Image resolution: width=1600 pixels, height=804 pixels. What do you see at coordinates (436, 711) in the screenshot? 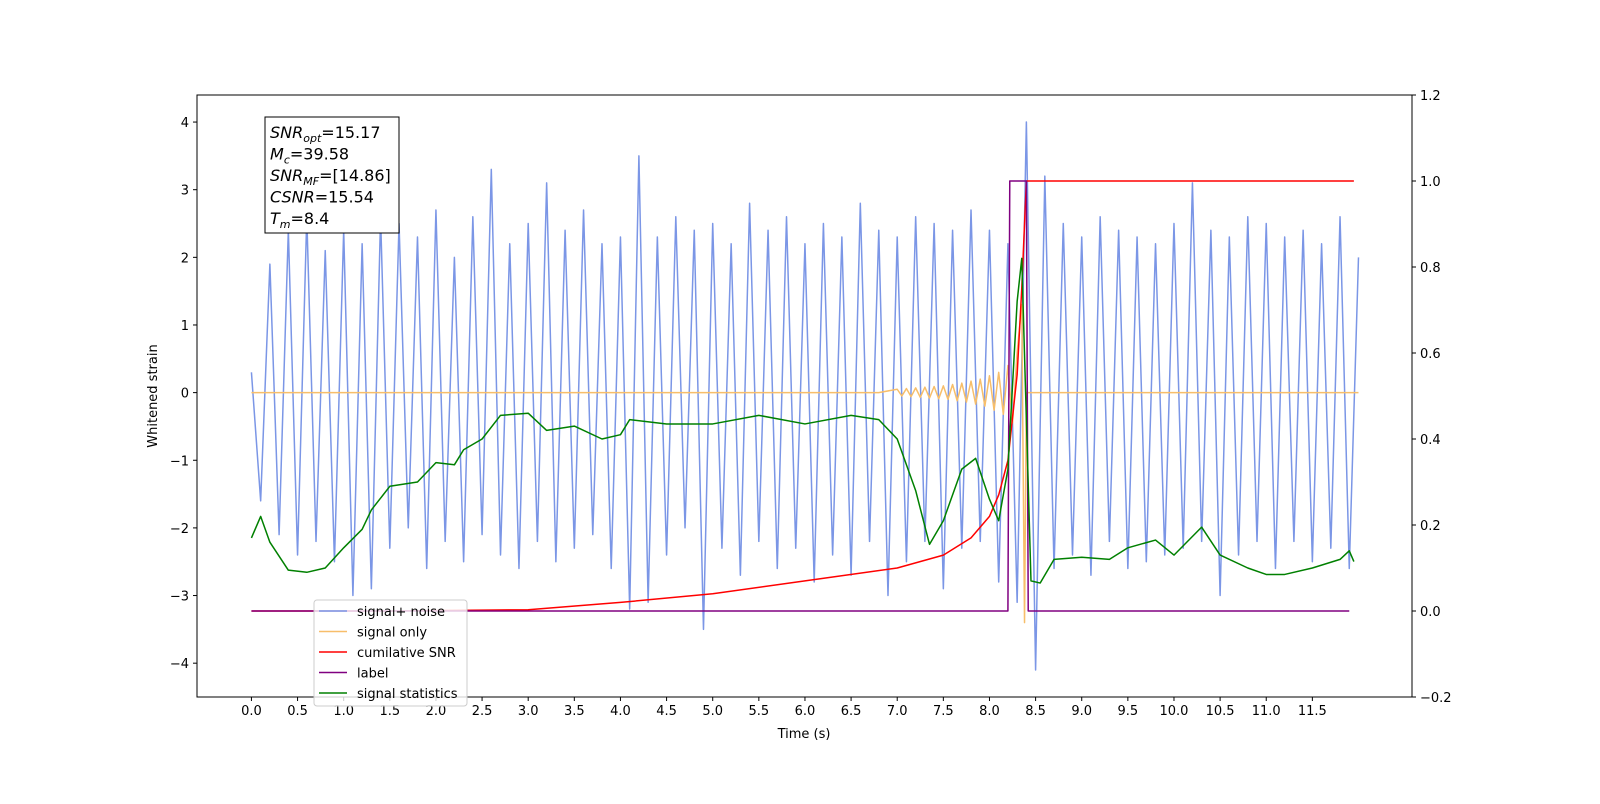
I see `x-tick-label: 2.0` at bounding box center [436, 711].